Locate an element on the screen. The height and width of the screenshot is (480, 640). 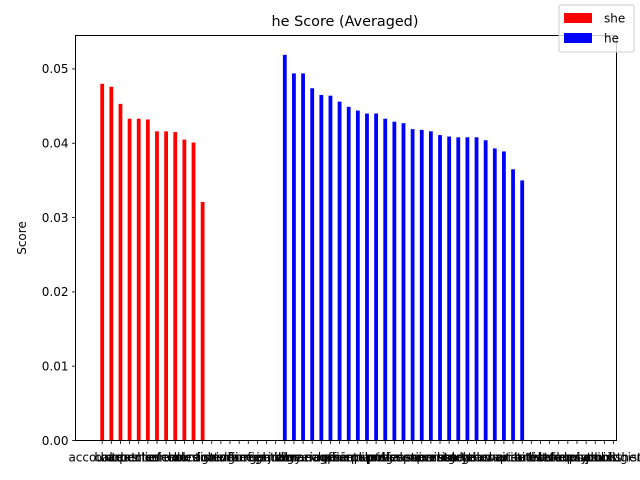
chart-title: he Score (Averaged) is located at coordinates (345, 22).